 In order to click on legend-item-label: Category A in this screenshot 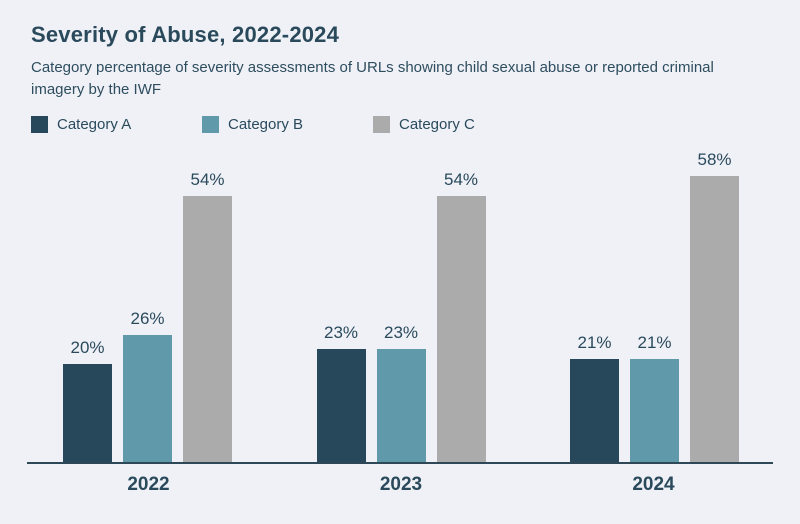, I will do `click(94, 124)`.